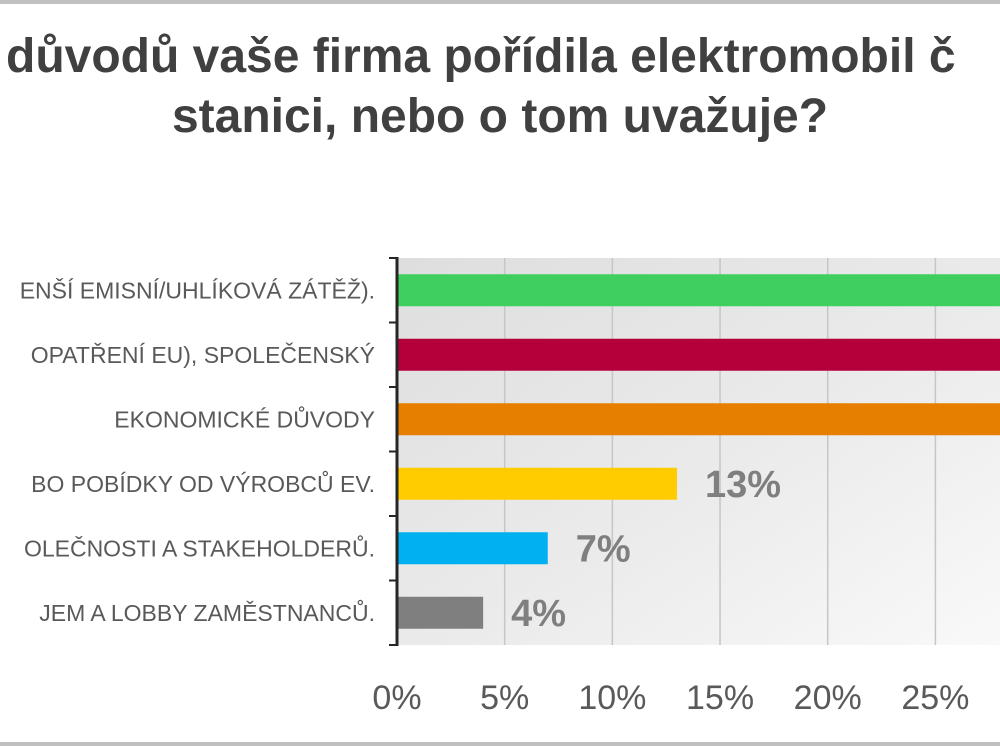 Image resolution: width=1000 pixels, height=746 pixels. Describe the element at coordinates (670, 698) in the screenshot. I see `x-axis-labels-group: 0% 5% 10% 15% 20% 25%` at that location.